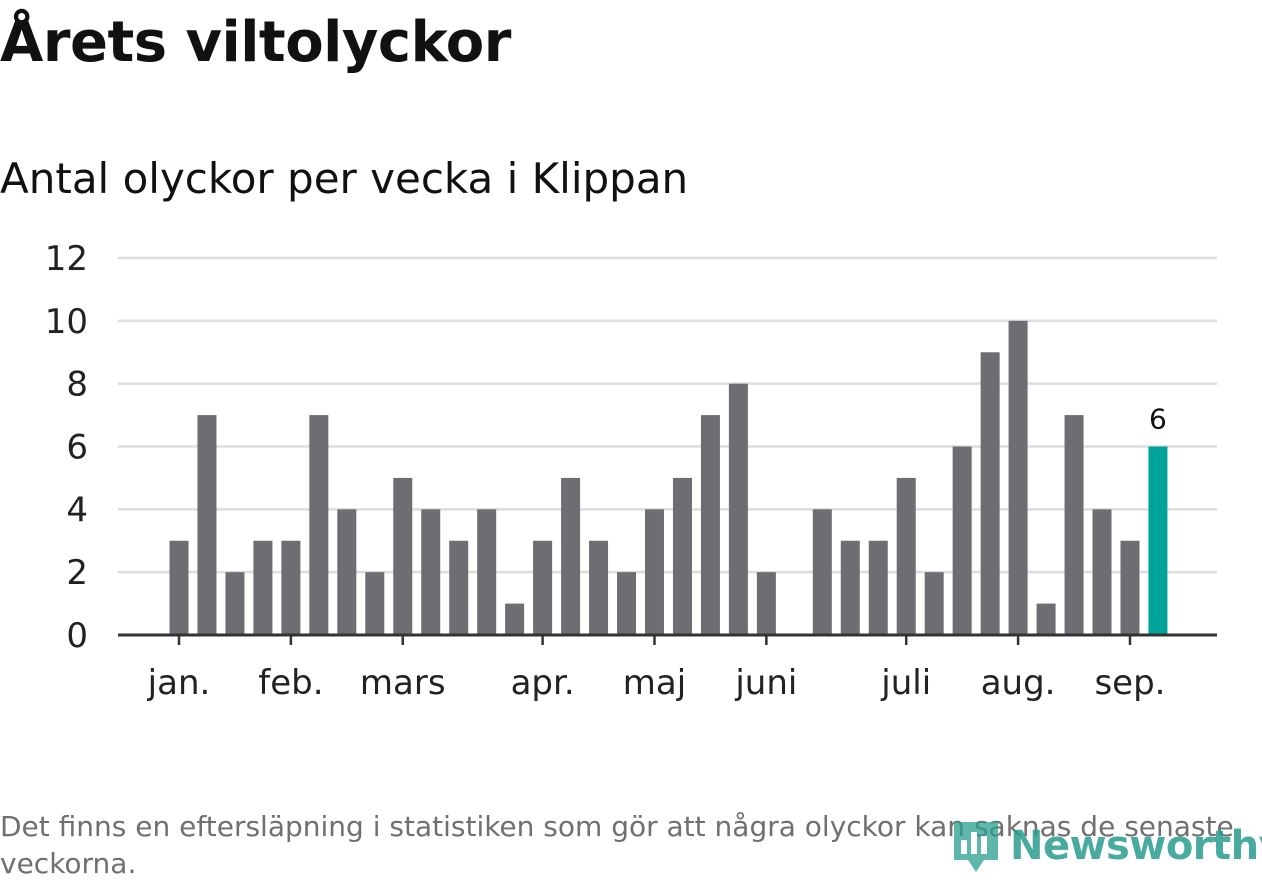 The width and height of the screenshot is (1262, 882). Describe the element at coordinates (77, 385) in the screenshot. I see `y-tick-label: 8` at that location.